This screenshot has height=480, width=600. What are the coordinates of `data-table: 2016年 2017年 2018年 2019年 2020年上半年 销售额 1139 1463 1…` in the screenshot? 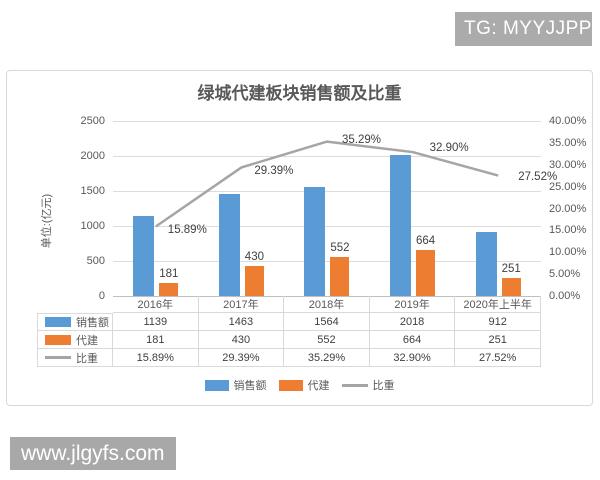 It's located at (292, 331).